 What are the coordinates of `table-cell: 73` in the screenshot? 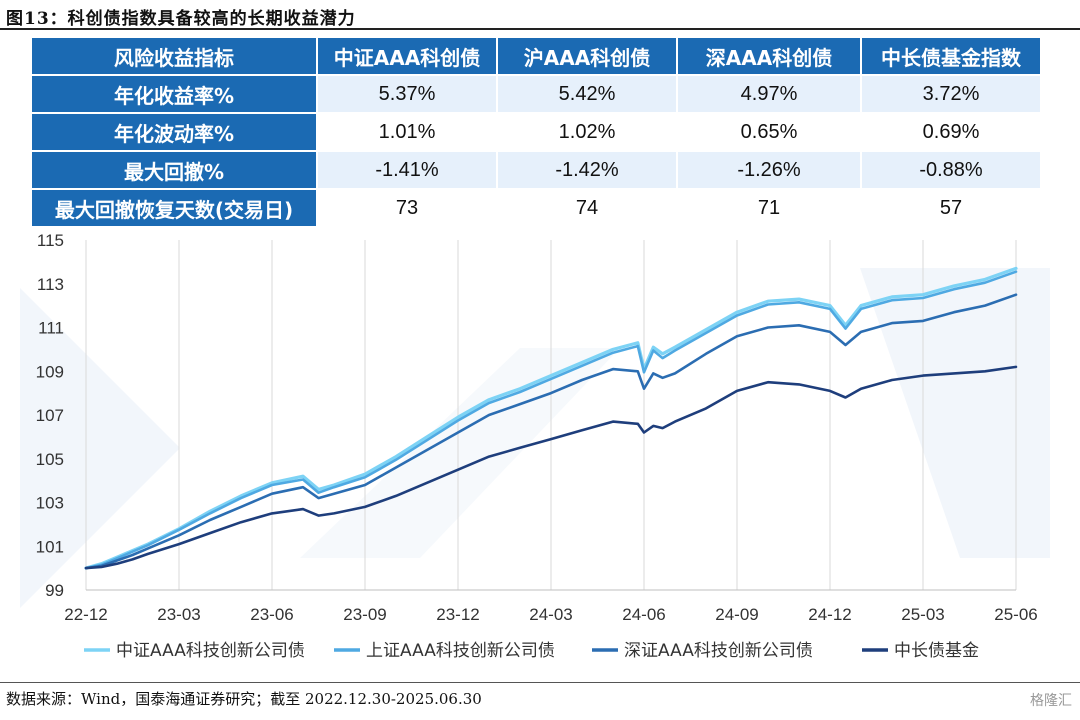 It's located at (407, 208).